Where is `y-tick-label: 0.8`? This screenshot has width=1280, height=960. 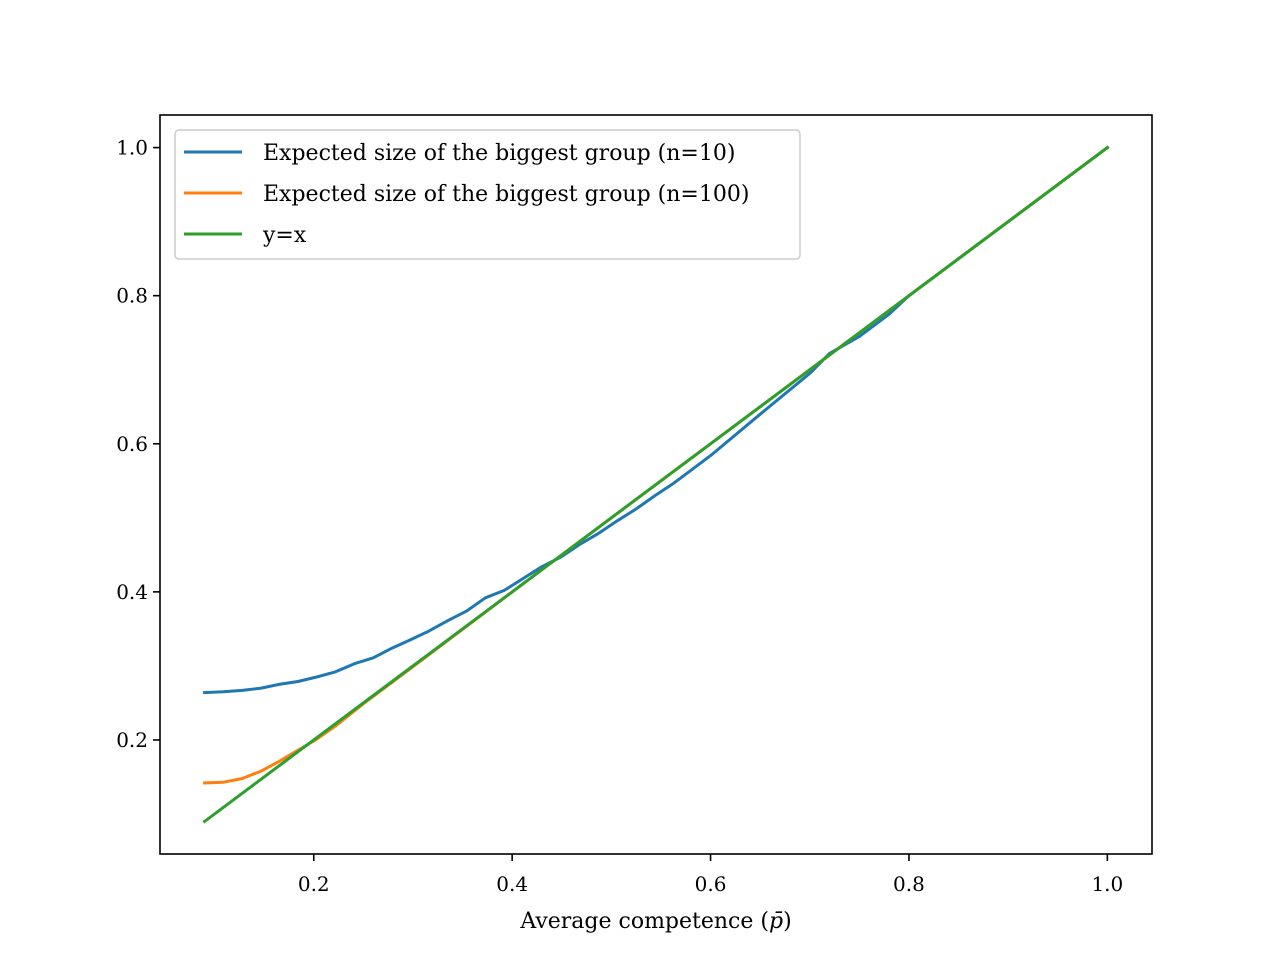
y-tick-label: 0.8 is located at coordinates (132, 296).